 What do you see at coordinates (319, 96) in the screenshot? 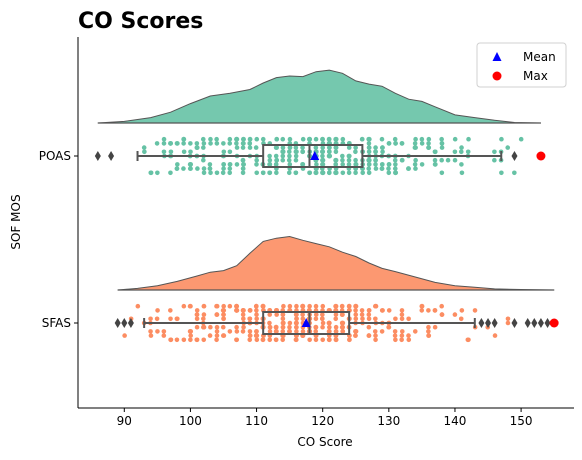
I see `density-cloud` at bounding box center [319, 96].